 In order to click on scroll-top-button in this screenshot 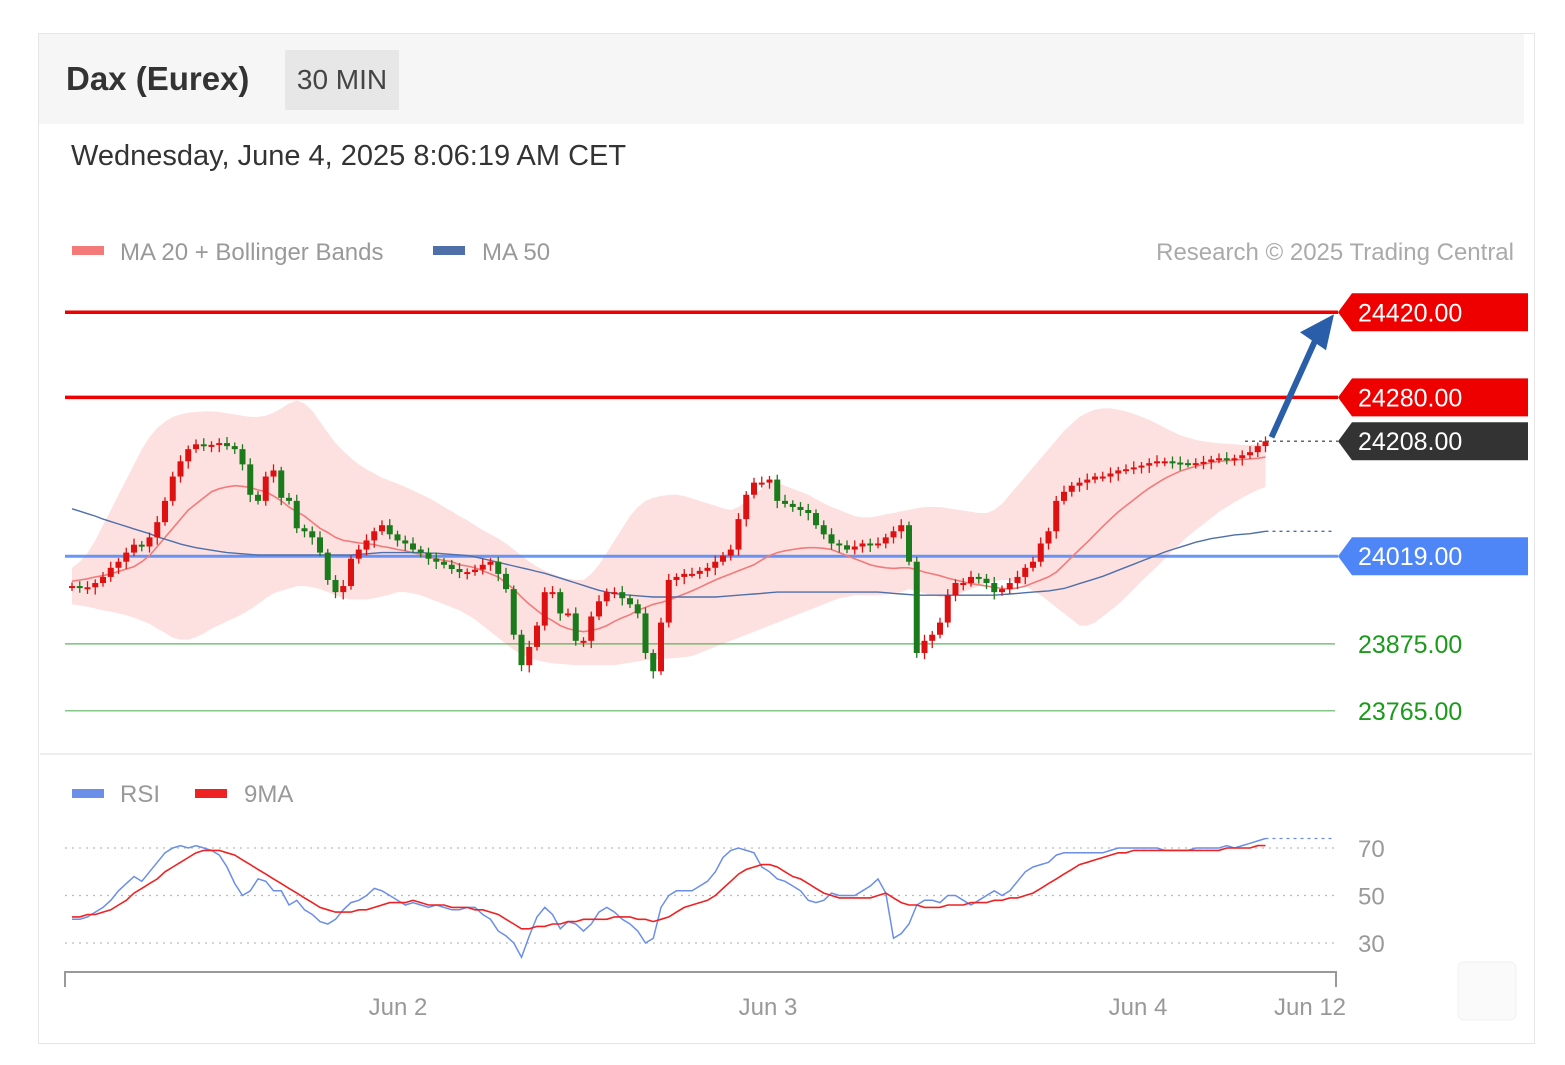, I will do `click(1487, 991)`.